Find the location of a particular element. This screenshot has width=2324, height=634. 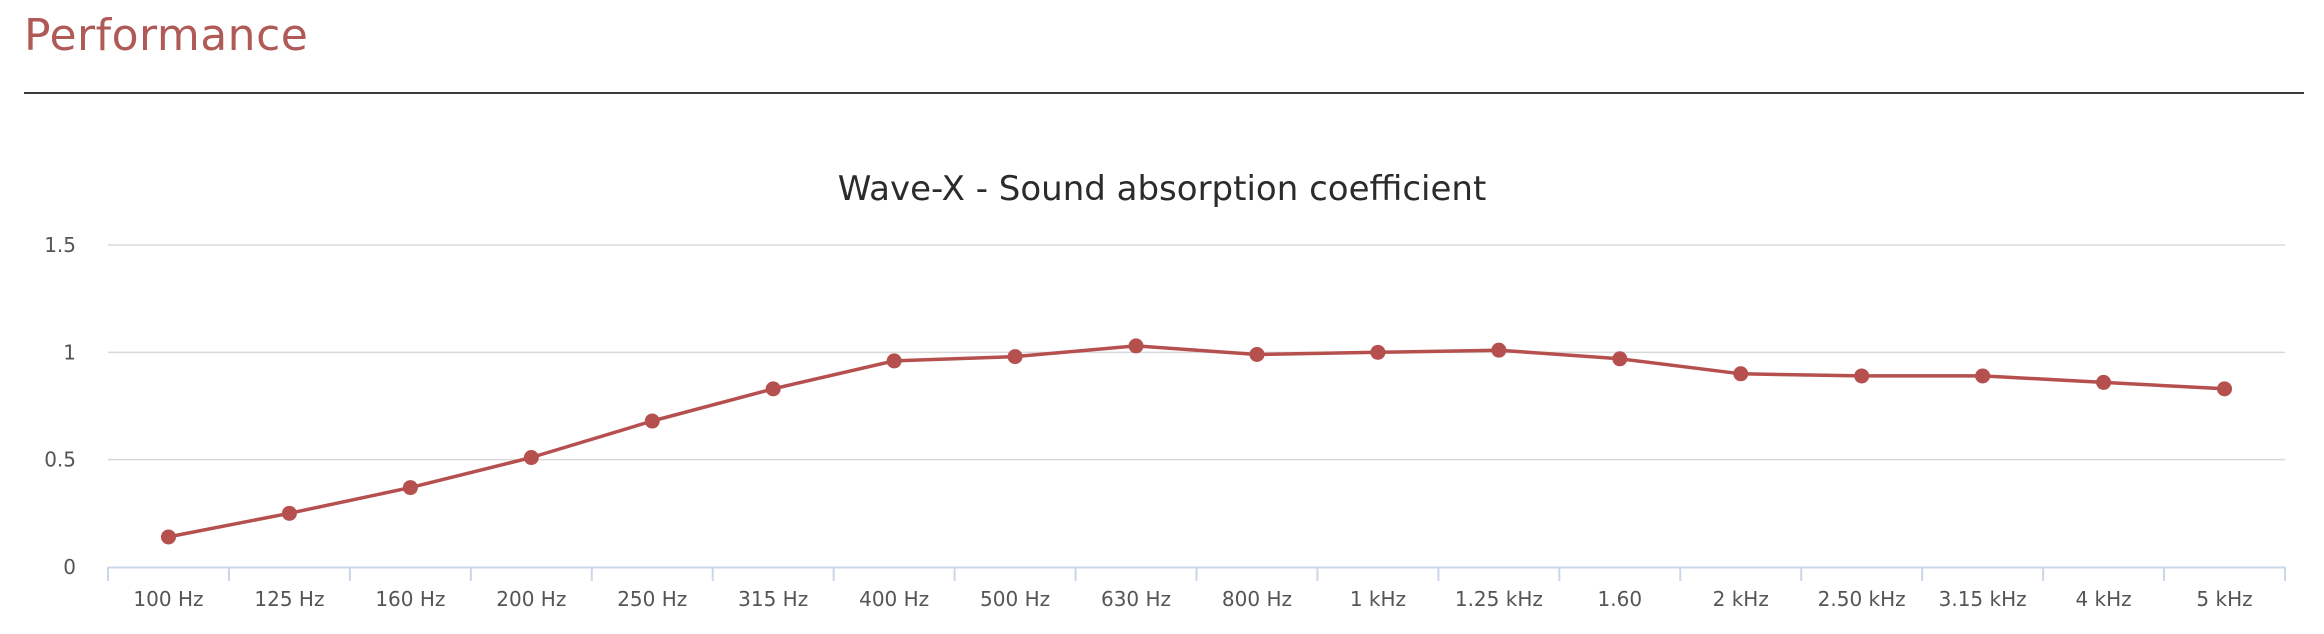

chart-title: Wave-X - Sound absorption coefficient is located at coordinates (1162, 189).